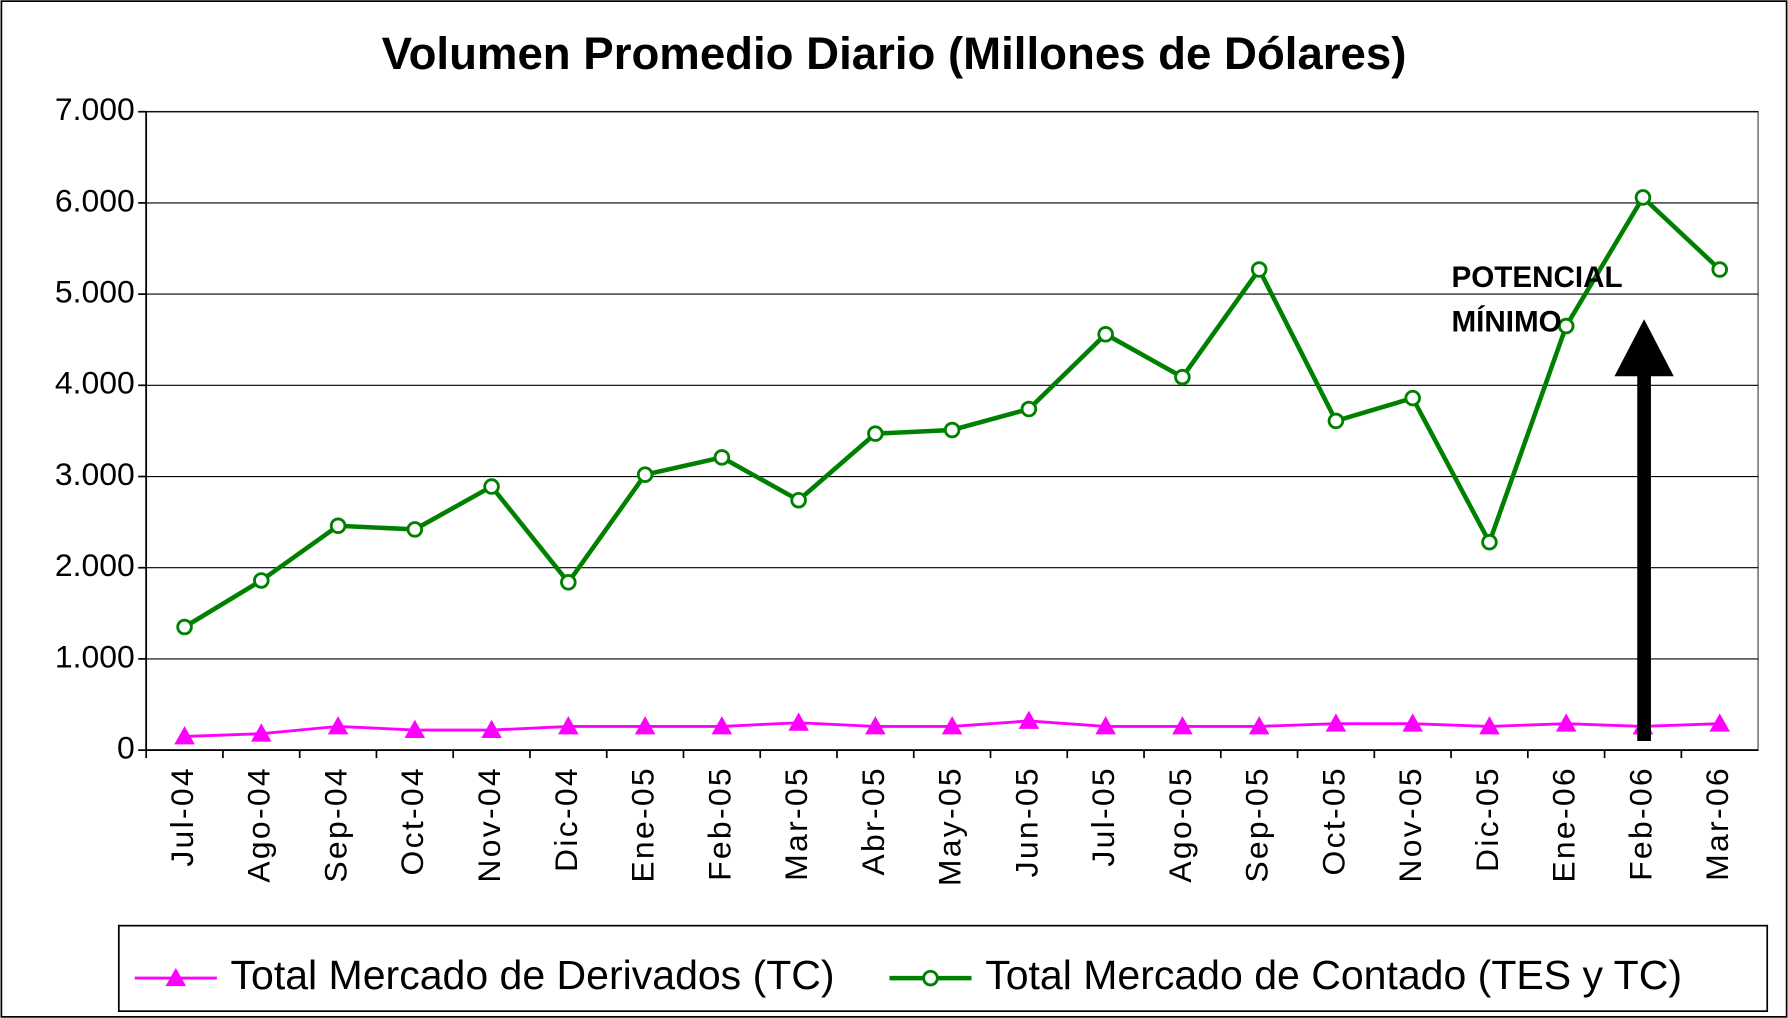  Describe the element at coordinates (412, 820) in the screenshot. I see `x-tick-label: Oct-04` at that location.